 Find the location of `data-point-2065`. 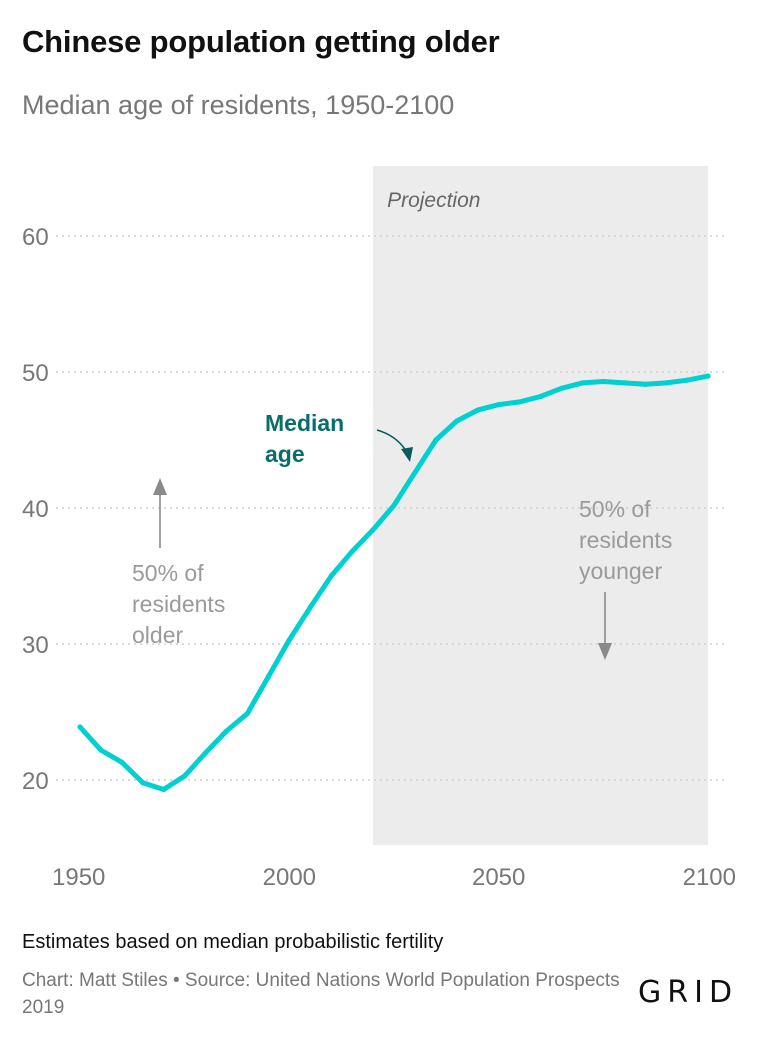

data-point-2065 is located at coordinates (561, 388).